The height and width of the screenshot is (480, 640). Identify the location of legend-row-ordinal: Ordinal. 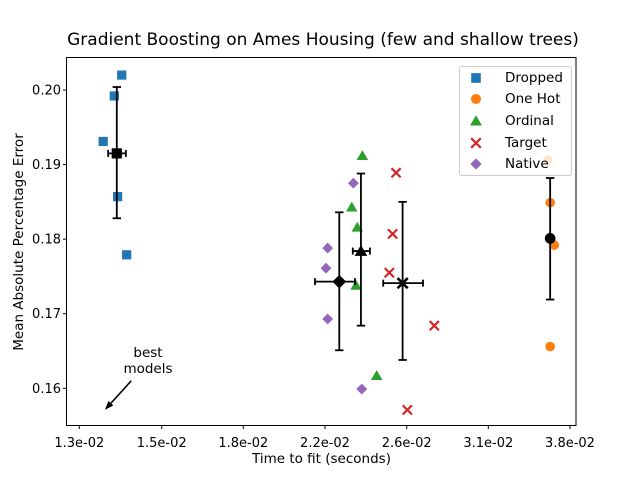
(515, 121).